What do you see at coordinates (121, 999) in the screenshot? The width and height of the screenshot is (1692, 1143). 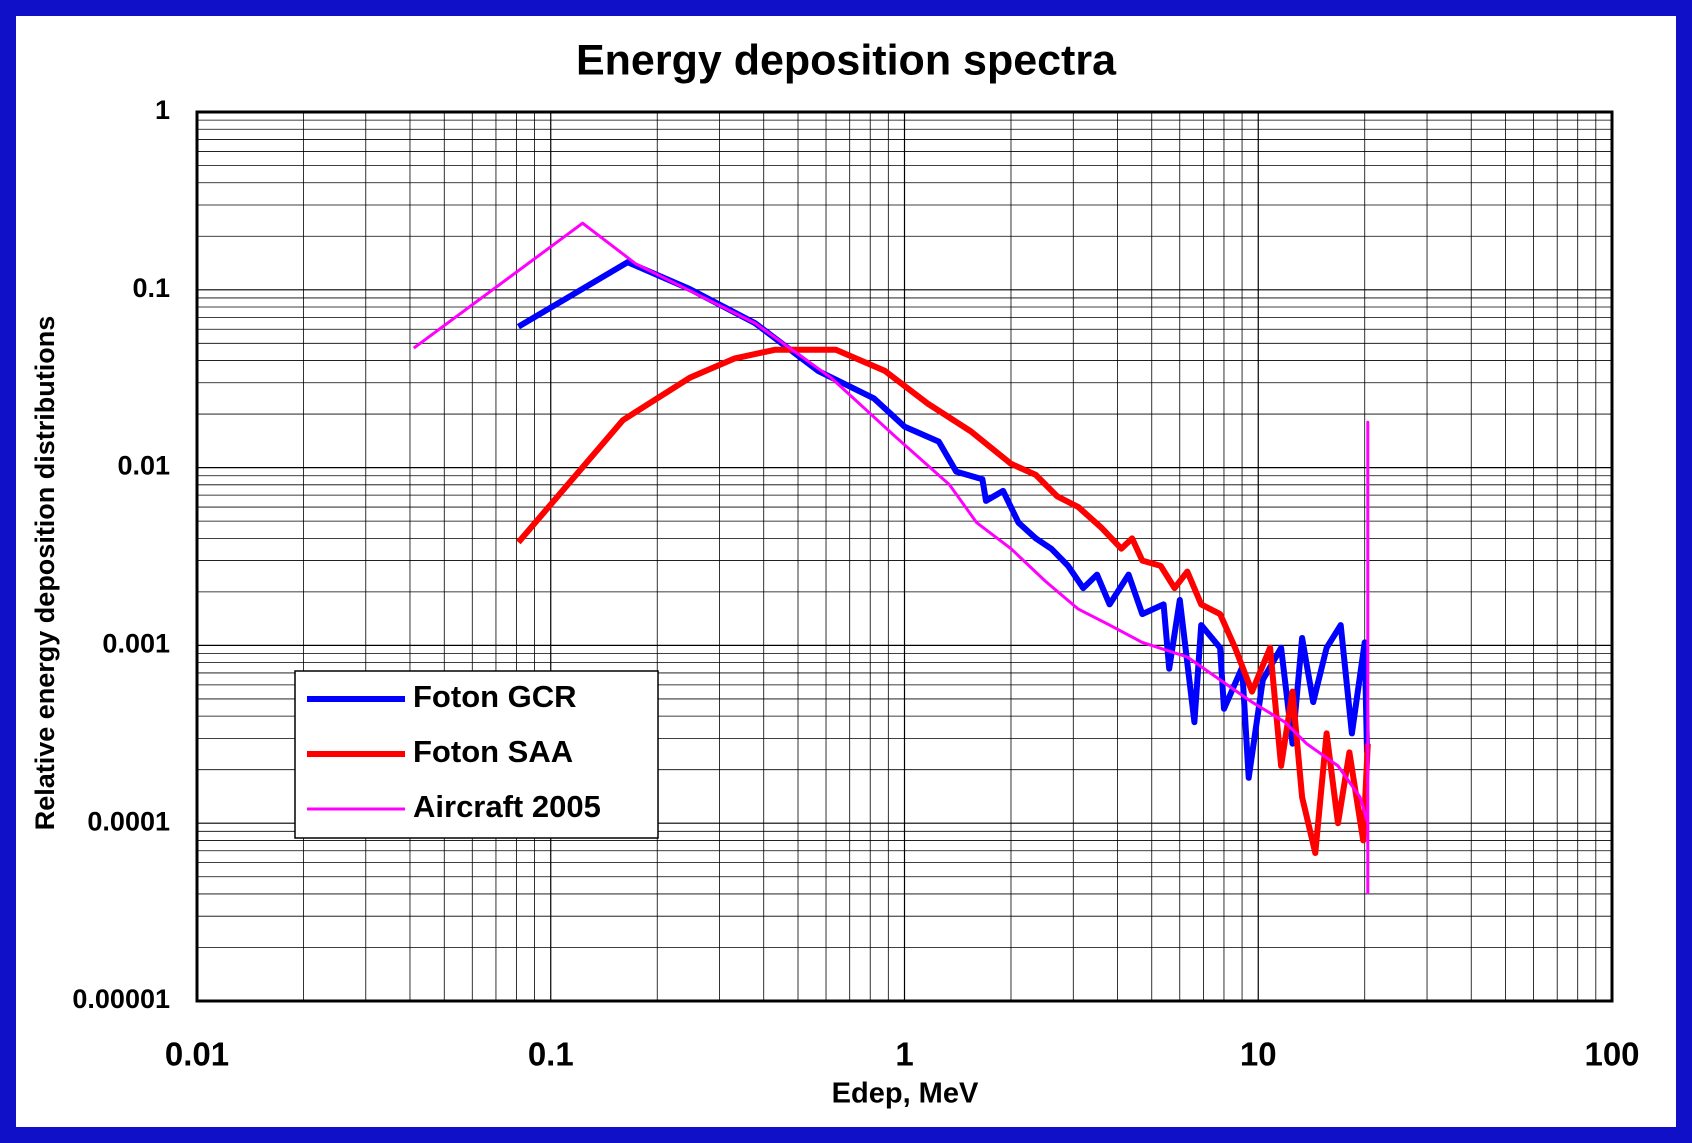 I see `y-tick-label: 0.00001` at bounding box center [121, 999].